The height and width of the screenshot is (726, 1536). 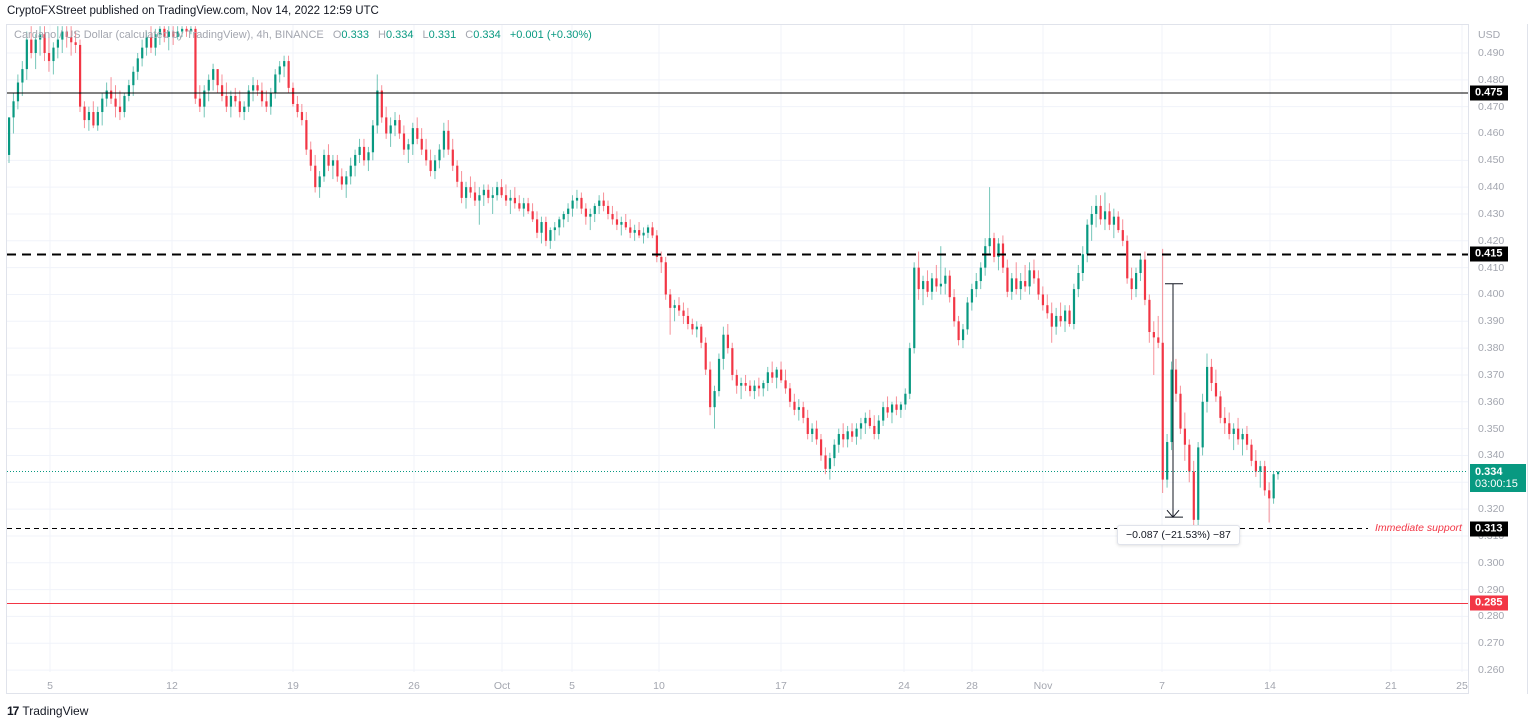 I want to click on price-tick: 0.490, so click(x=1491, y=53).